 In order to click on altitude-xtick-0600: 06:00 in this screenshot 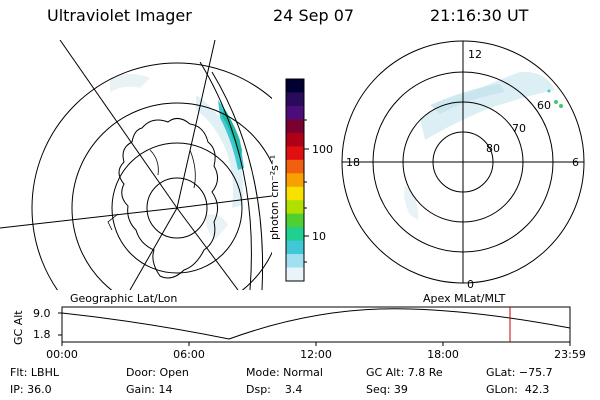, I will do `click(189, 354)`.